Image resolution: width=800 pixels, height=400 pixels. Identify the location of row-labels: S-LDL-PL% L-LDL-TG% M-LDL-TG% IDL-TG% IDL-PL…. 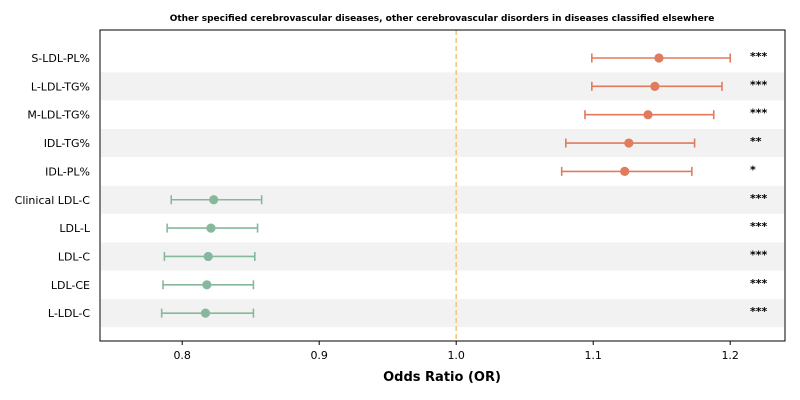
(53, 186).